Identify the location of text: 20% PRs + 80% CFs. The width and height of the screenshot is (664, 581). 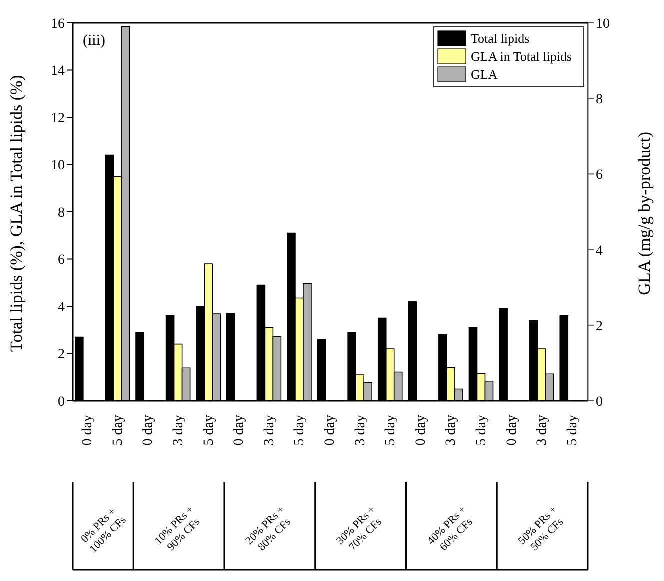
(269, 529).